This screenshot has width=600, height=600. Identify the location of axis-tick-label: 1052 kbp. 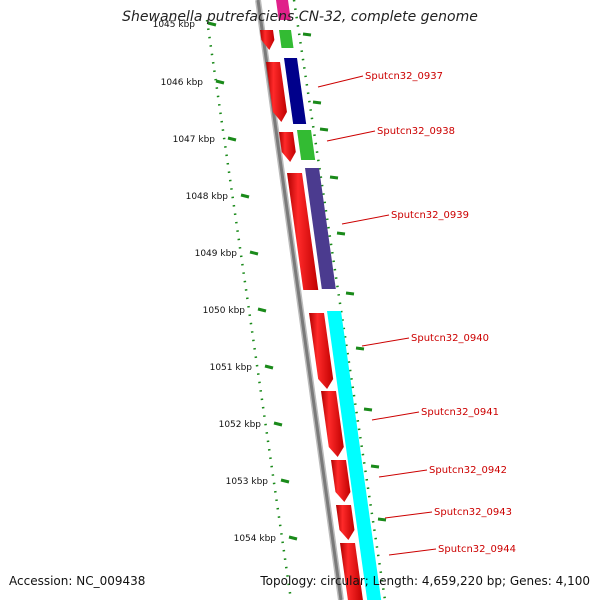
(240, 425).